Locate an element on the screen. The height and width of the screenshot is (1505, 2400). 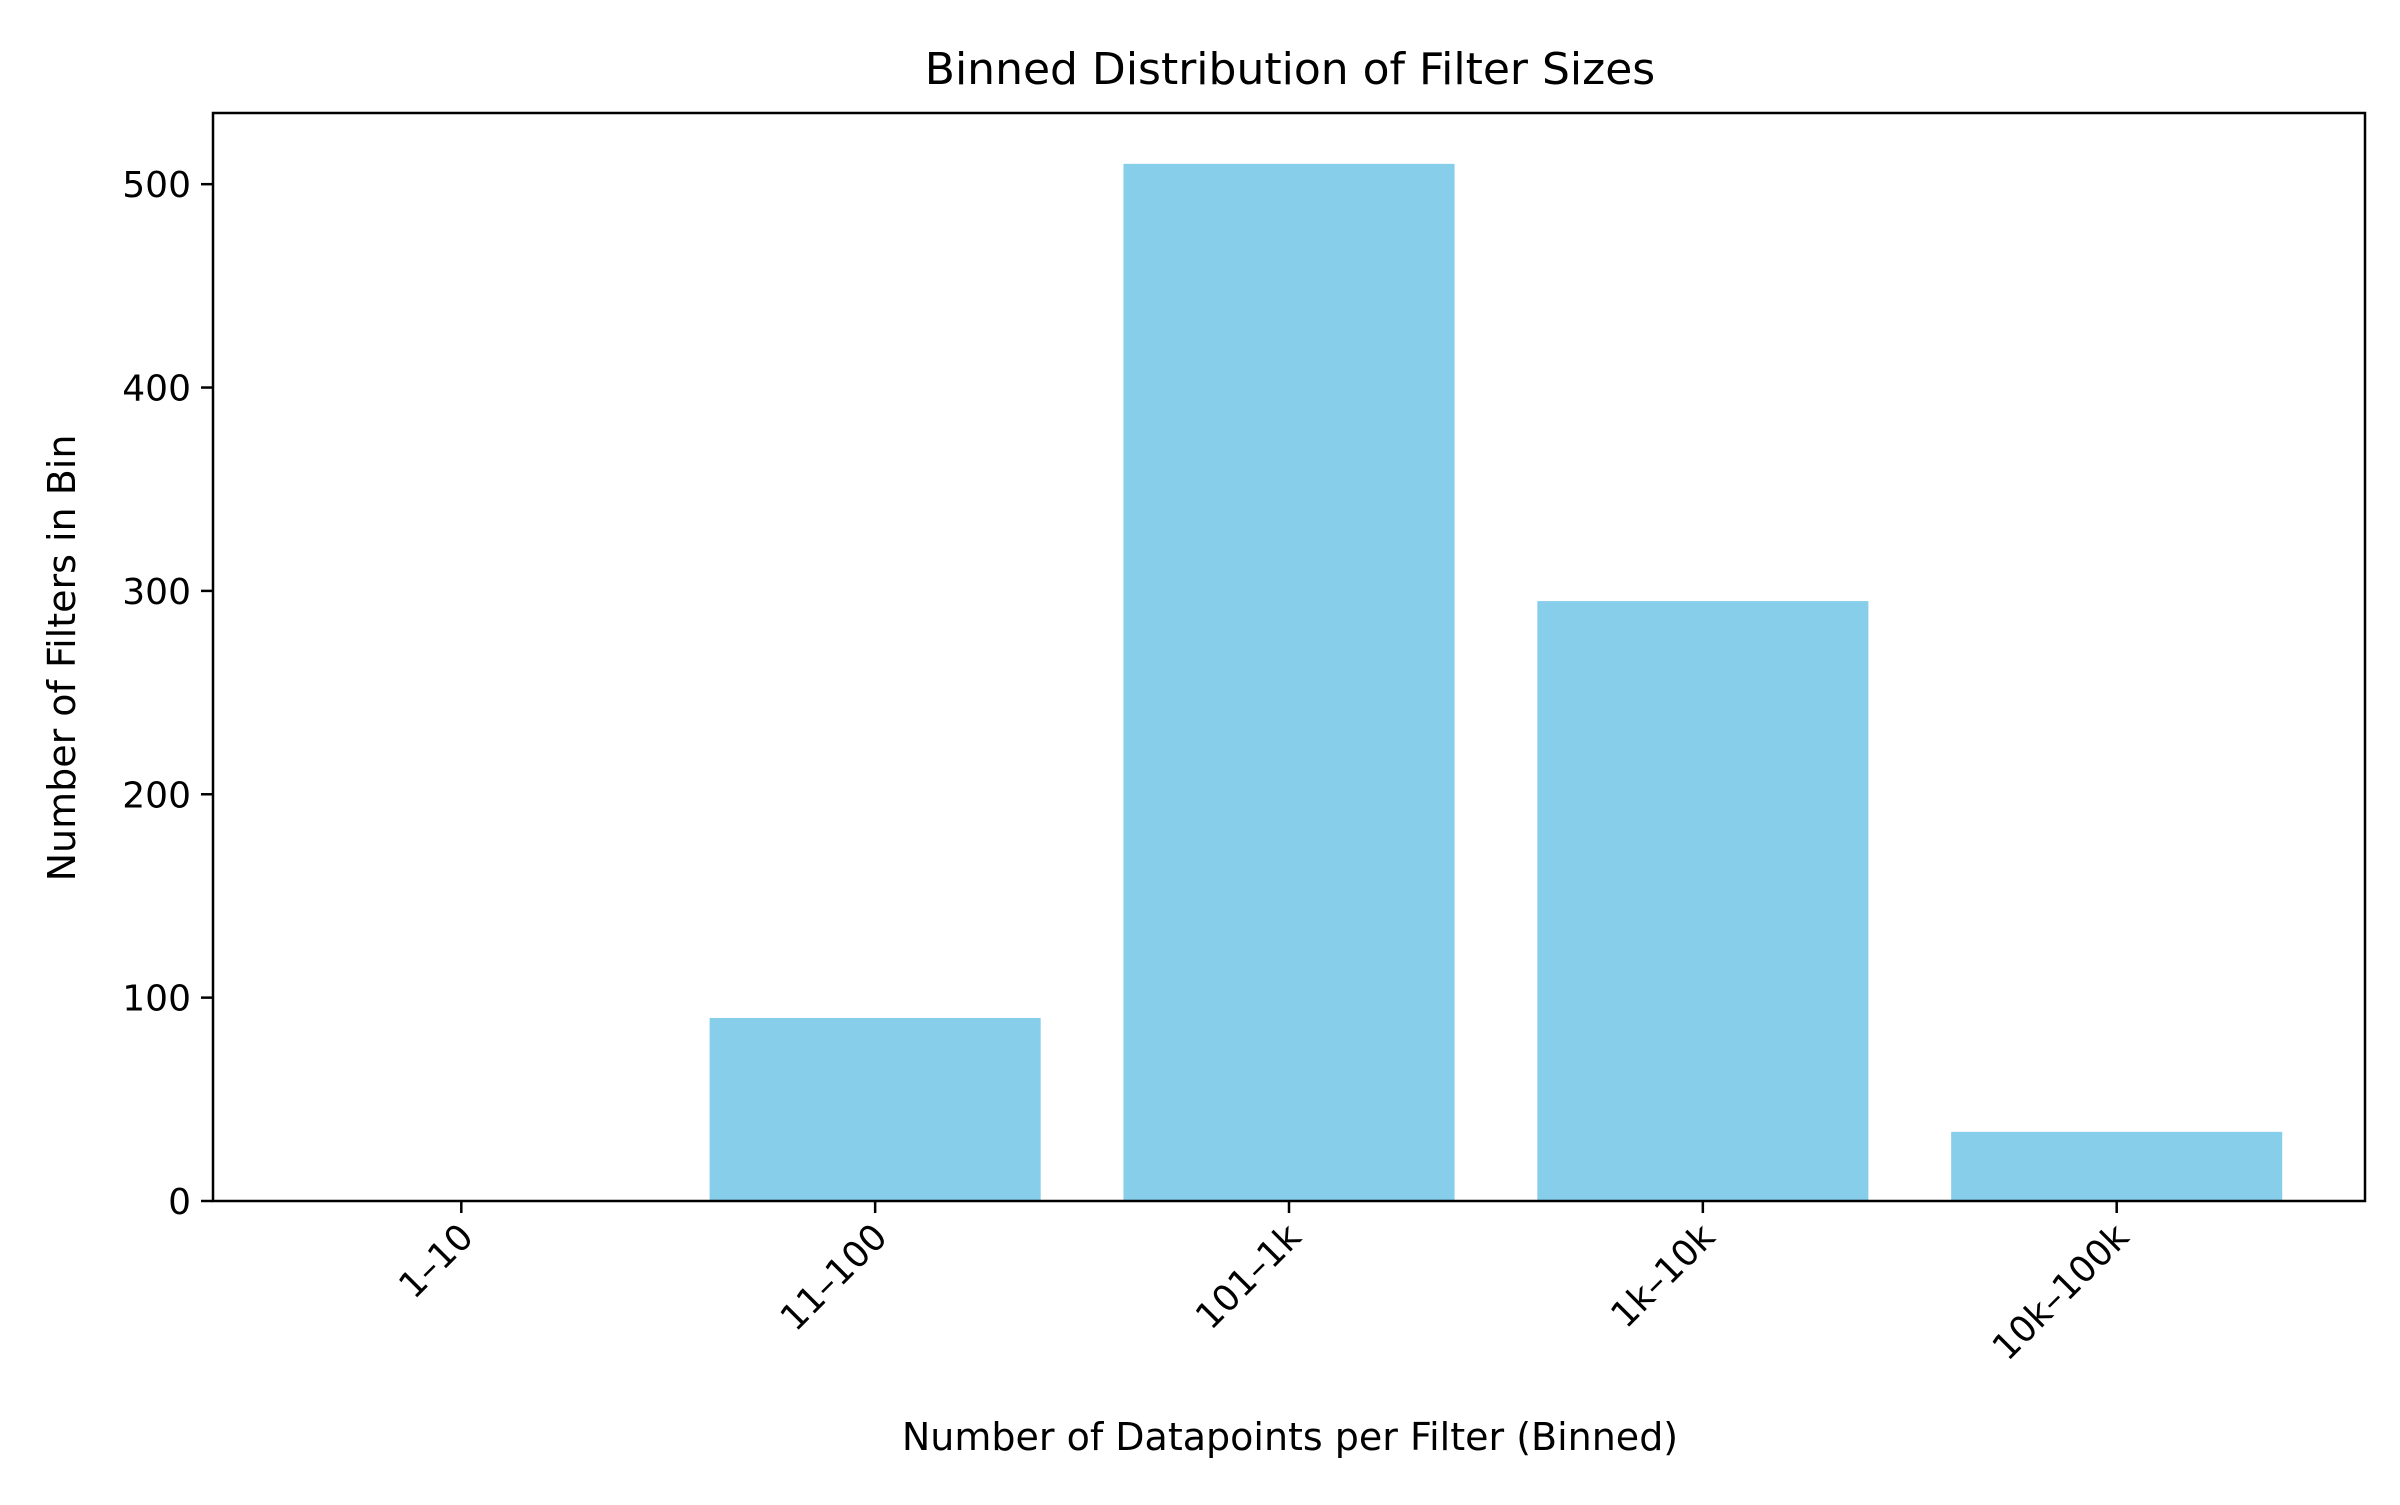
x-axis-label: Number of Datapoints per Filter (Binned) is located at coordinates (1290, 1437).